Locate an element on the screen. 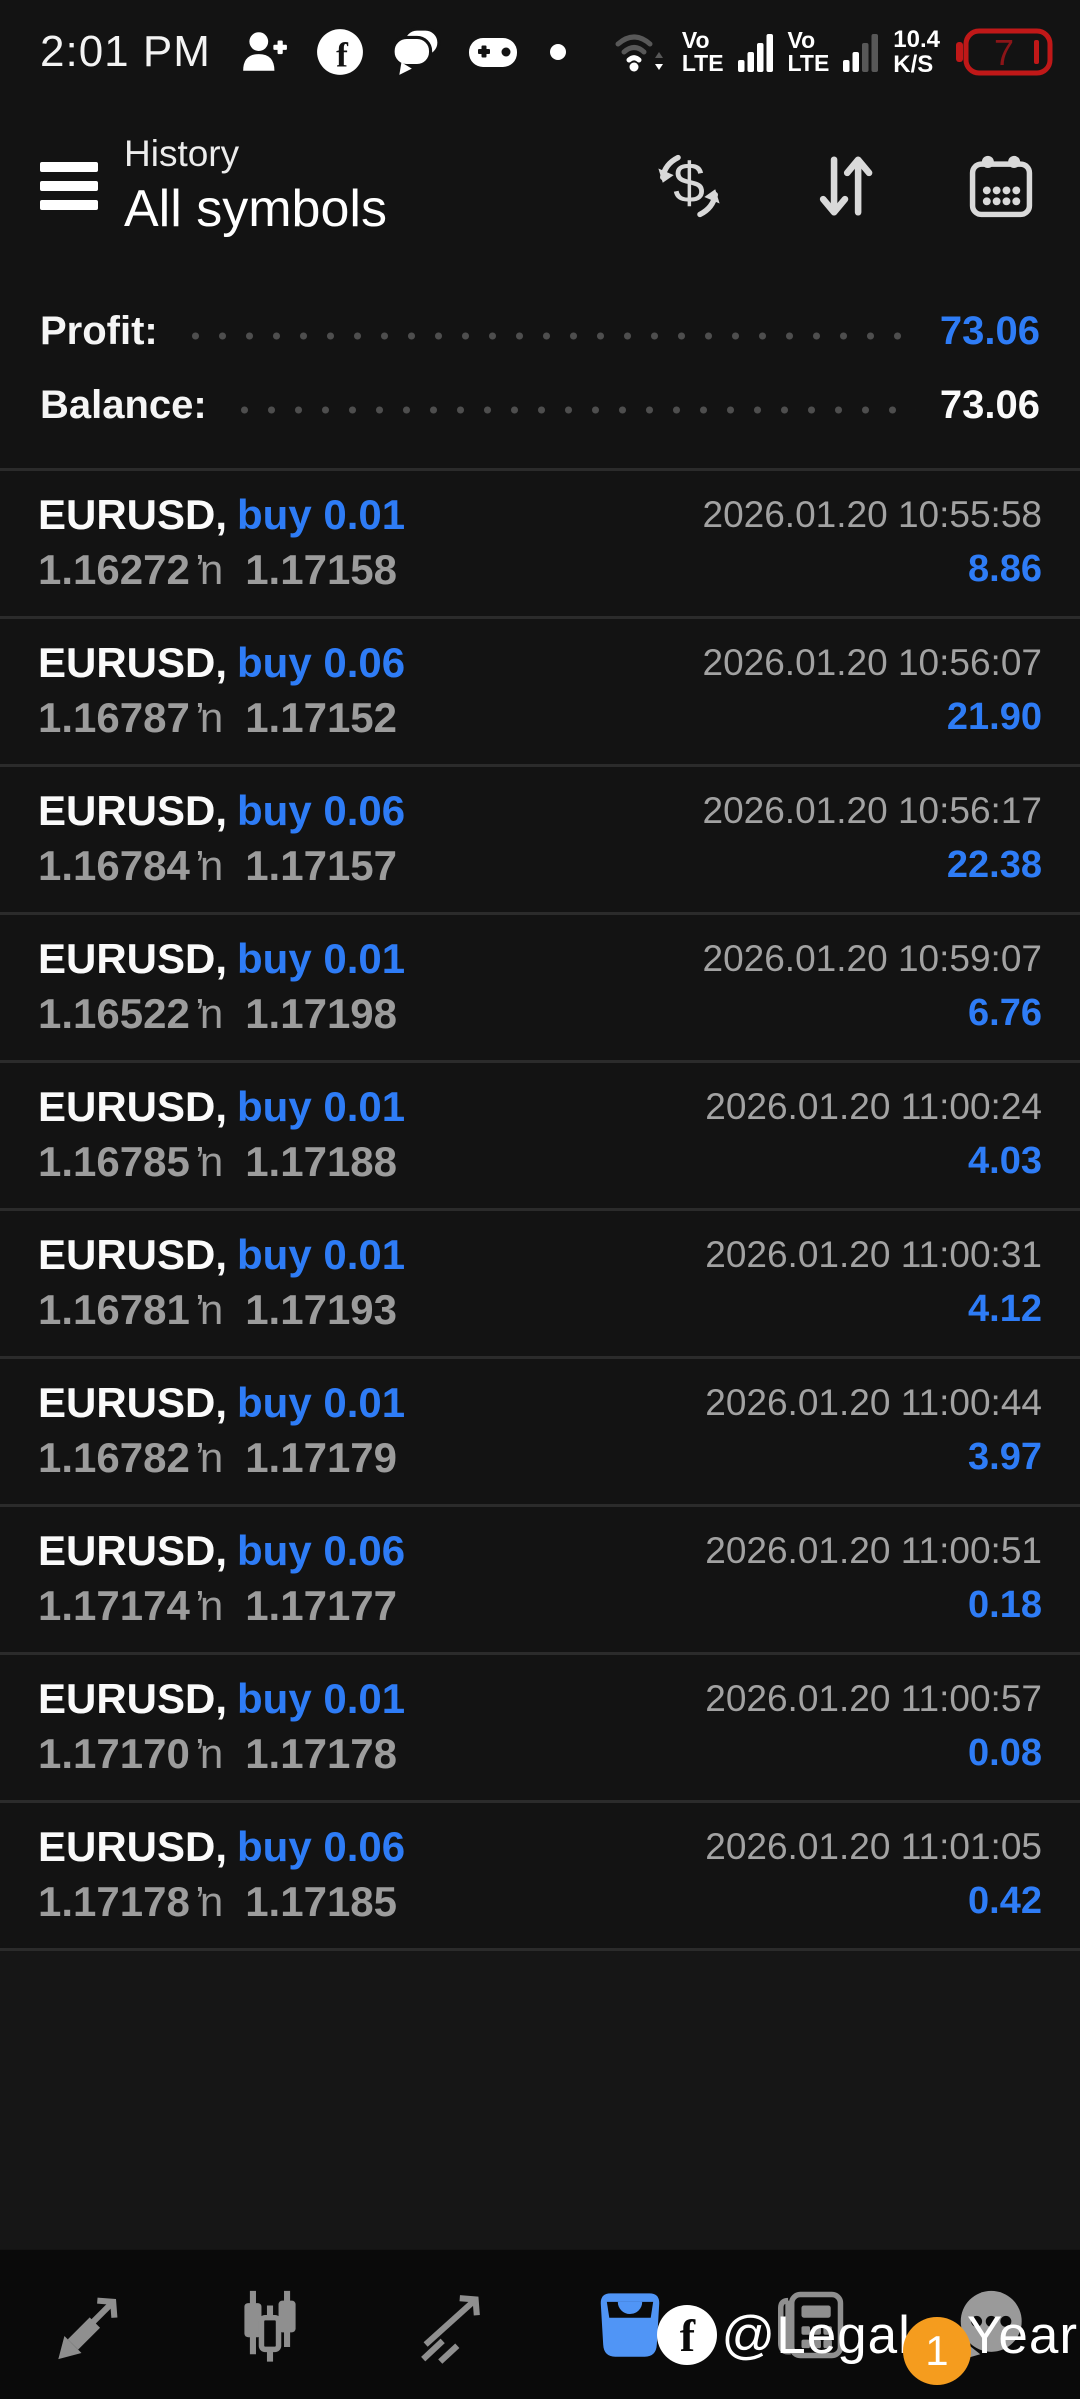 The width and height of the screenshot is (1080, 2399). nav-item-chat is located at coordinates (990, 2324).